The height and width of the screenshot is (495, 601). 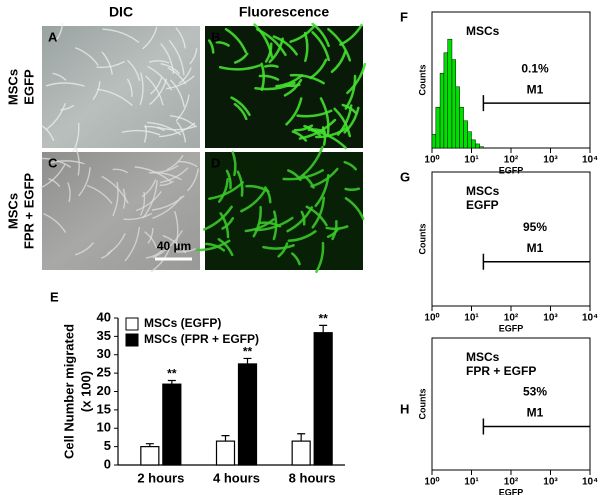 What do you see at coordinates (104, 427) in the screenshot?
I see `y-tick-label: 10` at bounding box center [104, 427].